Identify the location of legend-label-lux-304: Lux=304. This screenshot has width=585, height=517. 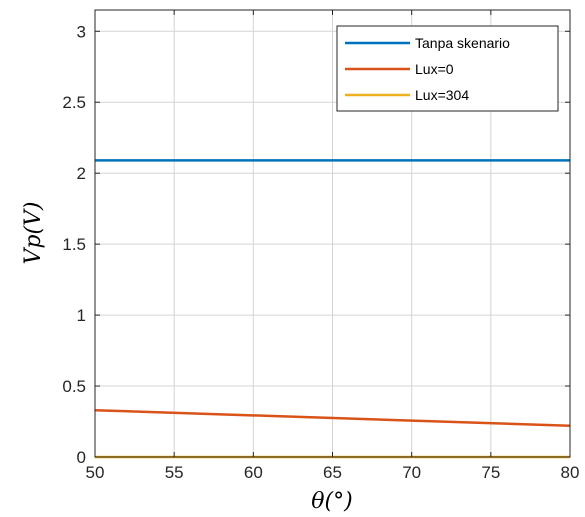
(442, 95).